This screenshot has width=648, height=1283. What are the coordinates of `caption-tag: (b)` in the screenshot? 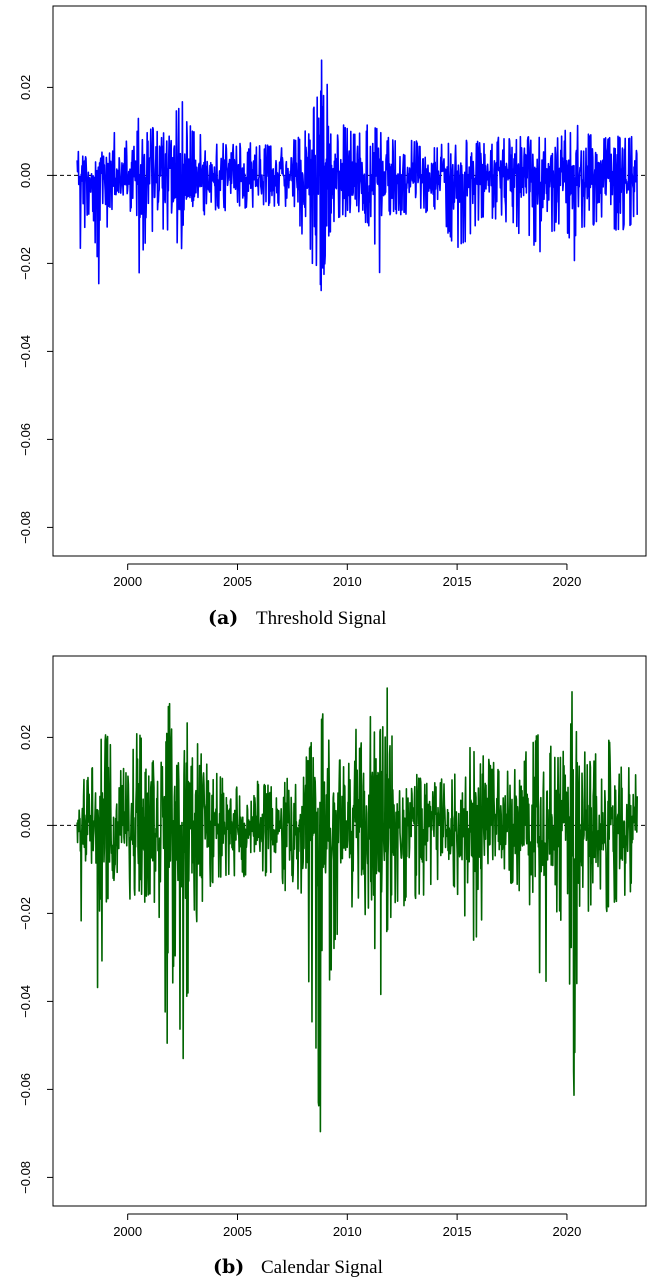 It's located at (228, 1267).